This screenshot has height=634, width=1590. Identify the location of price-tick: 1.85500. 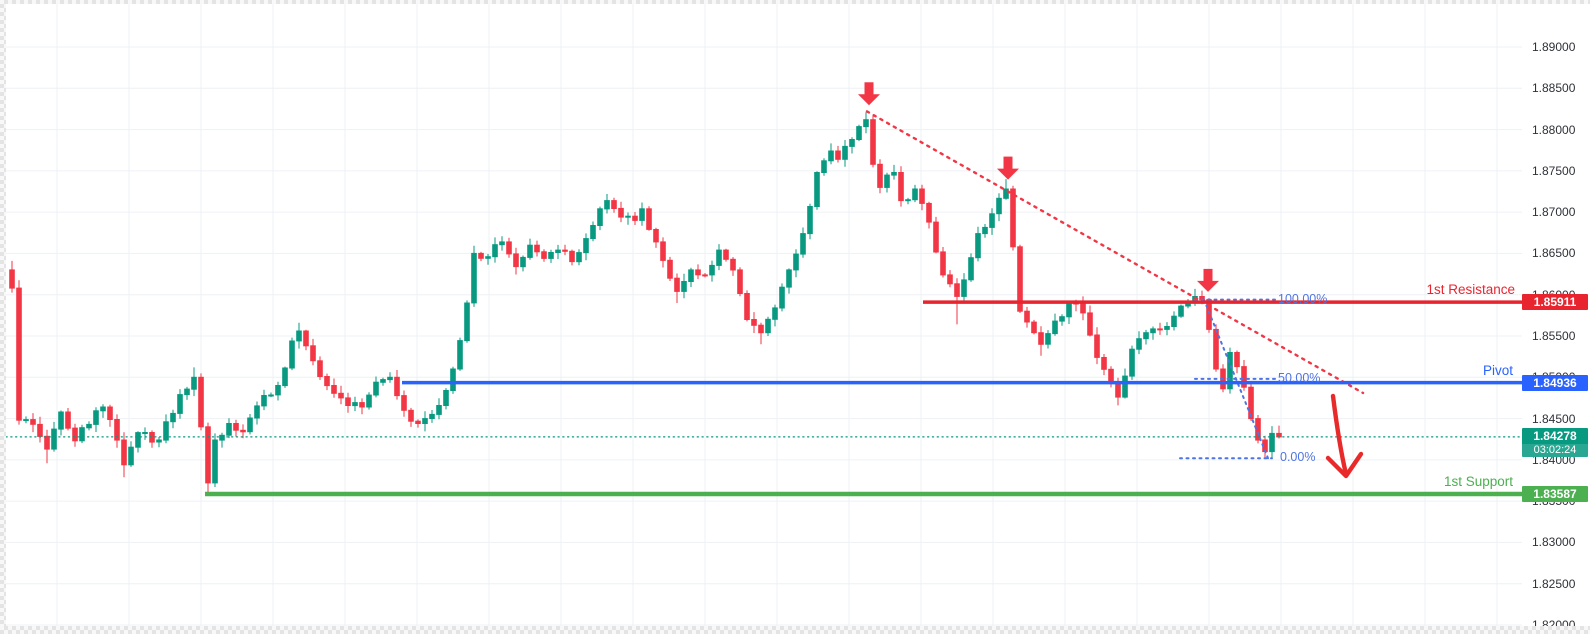
(1554, 336).